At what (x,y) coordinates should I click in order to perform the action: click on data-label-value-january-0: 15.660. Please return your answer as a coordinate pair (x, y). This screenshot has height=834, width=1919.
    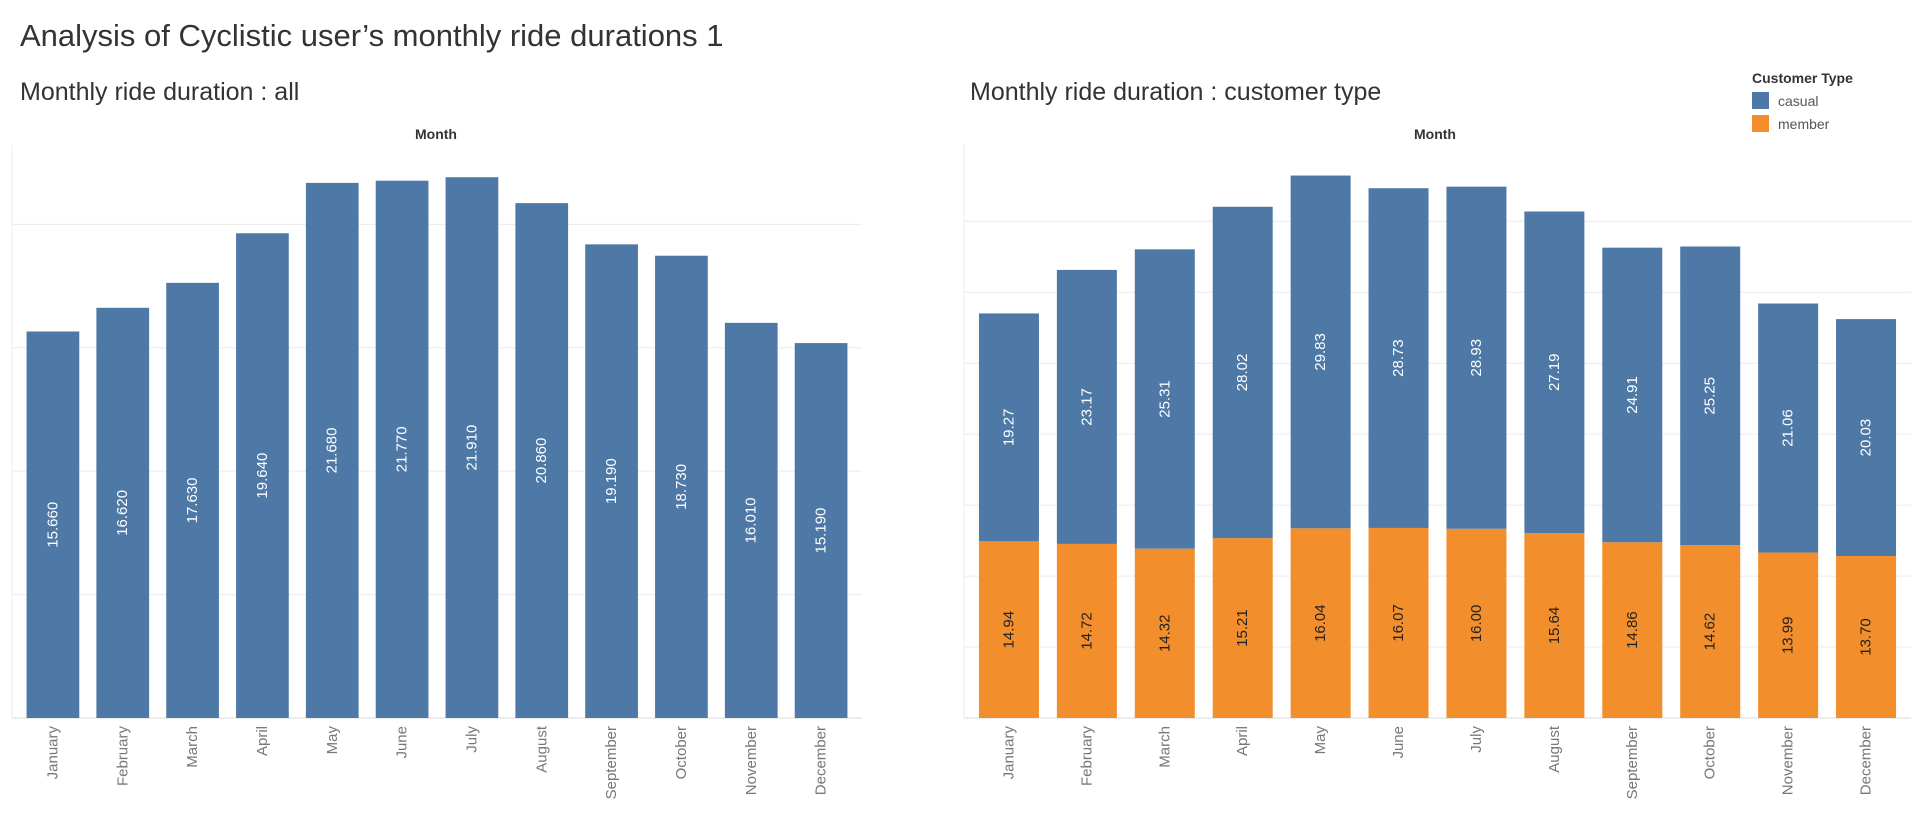
    Looking at the image, I should click on (52, 525).